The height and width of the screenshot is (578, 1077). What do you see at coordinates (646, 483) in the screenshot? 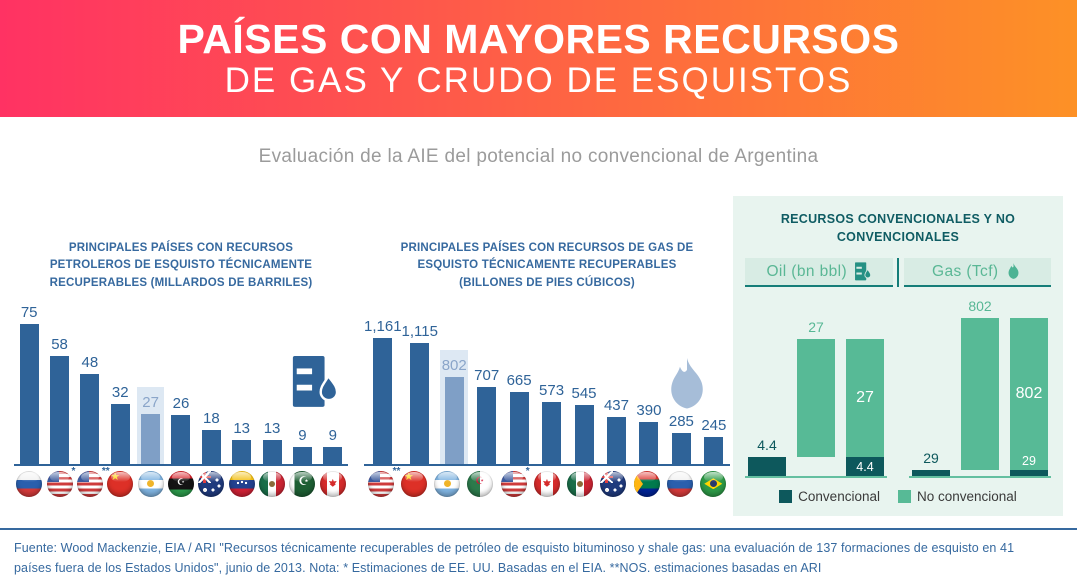
I see `flag-sudafrica-icon` at bounding box center [646, 483].